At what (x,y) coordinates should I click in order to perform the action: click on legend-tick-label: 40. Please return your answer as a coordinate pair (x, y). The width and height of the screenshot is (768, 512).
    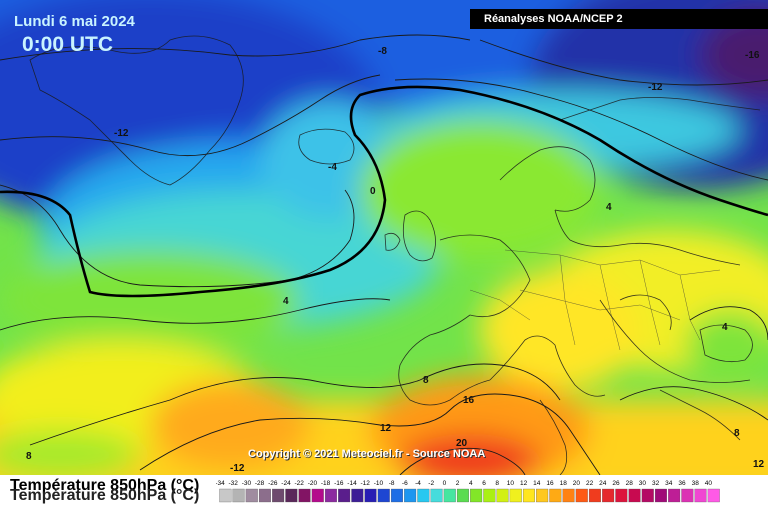
    Looking at the image, I should click on (709, 483).